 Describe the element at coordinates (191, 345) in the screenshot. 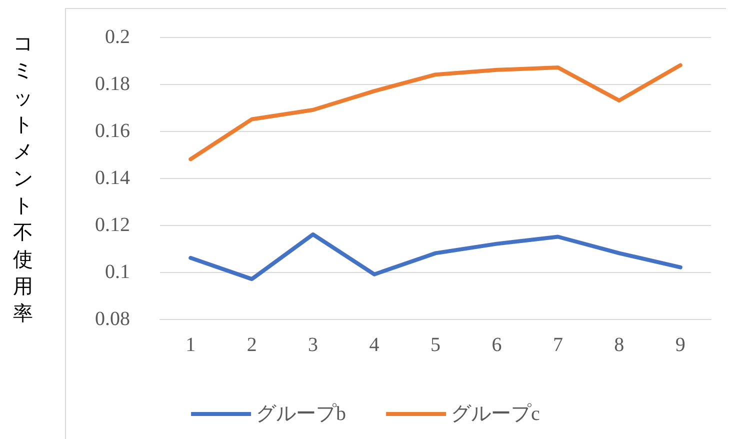

I see `x-tick-label: 1` at that location.